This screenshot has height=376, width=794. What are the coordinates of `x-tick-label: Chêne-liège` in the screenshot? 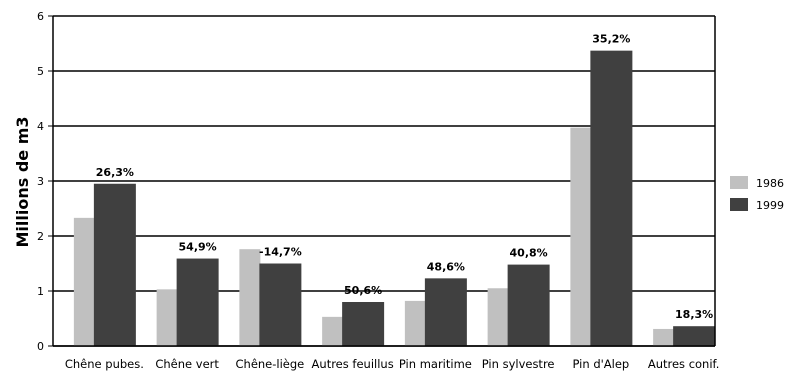 It's located at (270, 364).